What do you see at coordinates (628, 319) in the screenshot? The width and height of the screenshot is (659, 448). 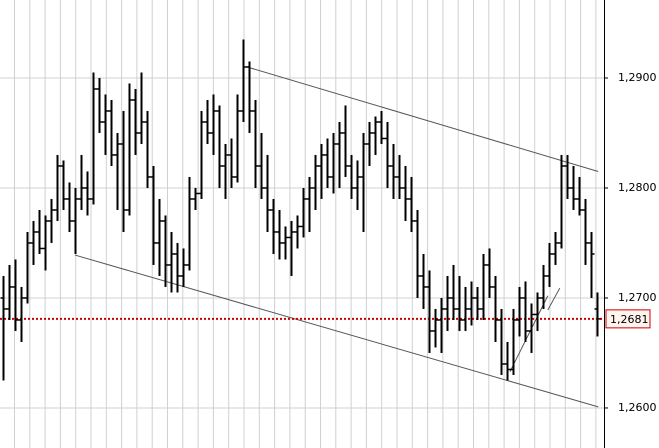 I see `last-price-box` at bounding box center [628, 319].